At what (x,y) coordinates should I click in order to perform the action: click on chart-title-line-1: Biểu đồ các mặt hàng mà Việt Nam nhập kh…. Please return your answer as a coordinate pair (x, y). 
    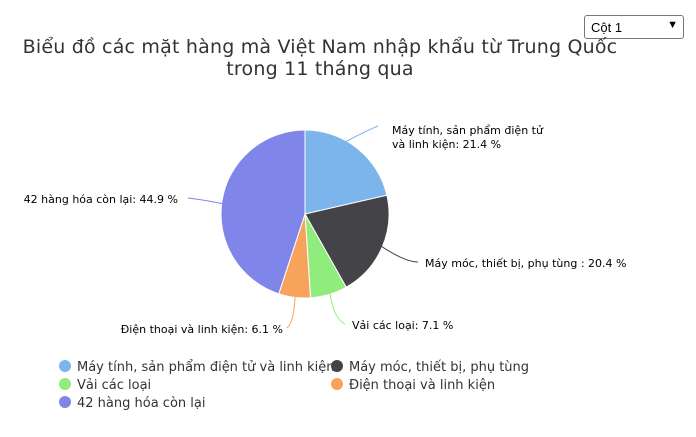
    Looking at the image, I should click on (320, 47).